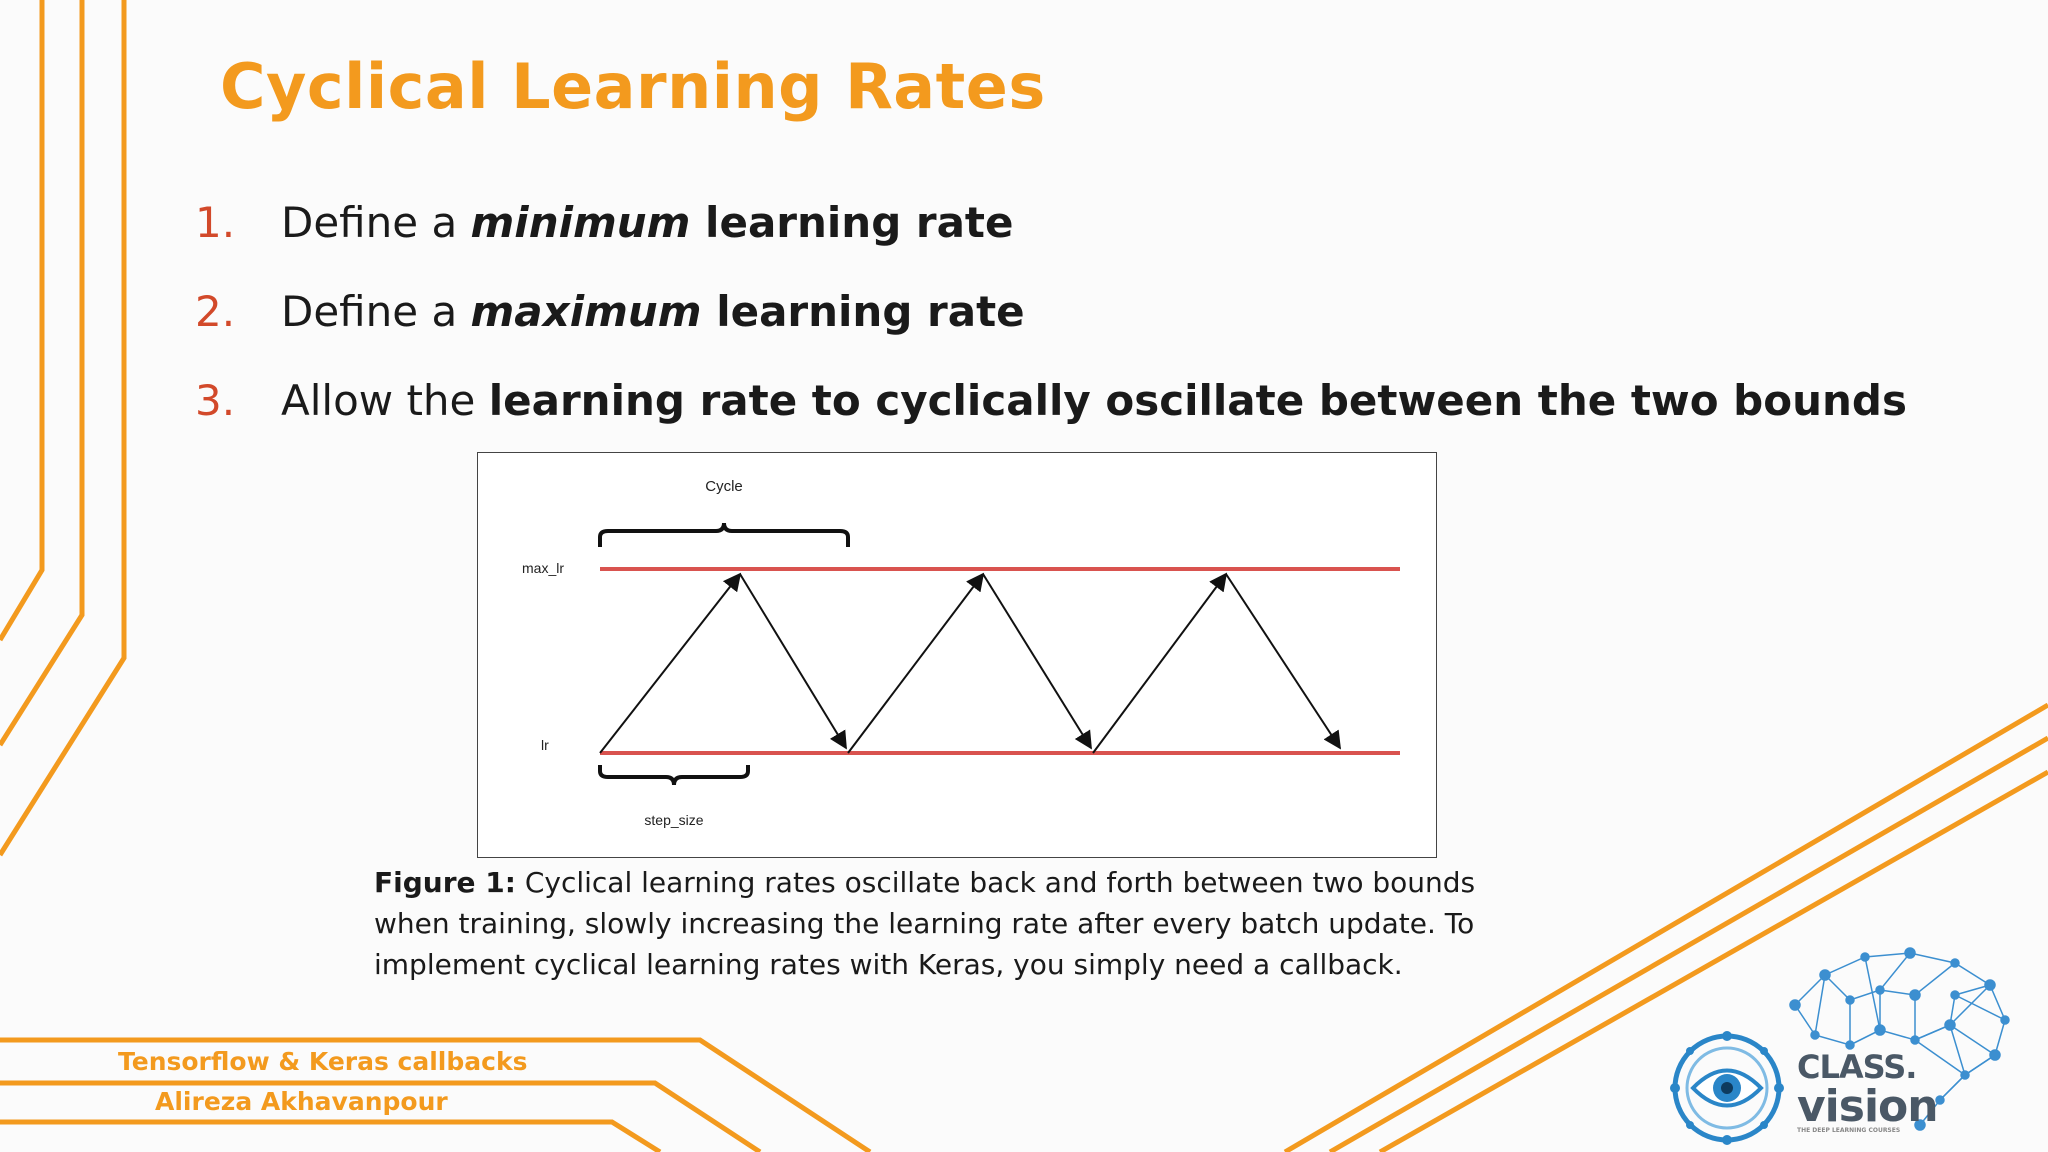 The image size is (2048, 1152). What do you see at coordinates (215, 400) in the screenshot?
I see `step-number: 3.` at bounding box center [215, 400].